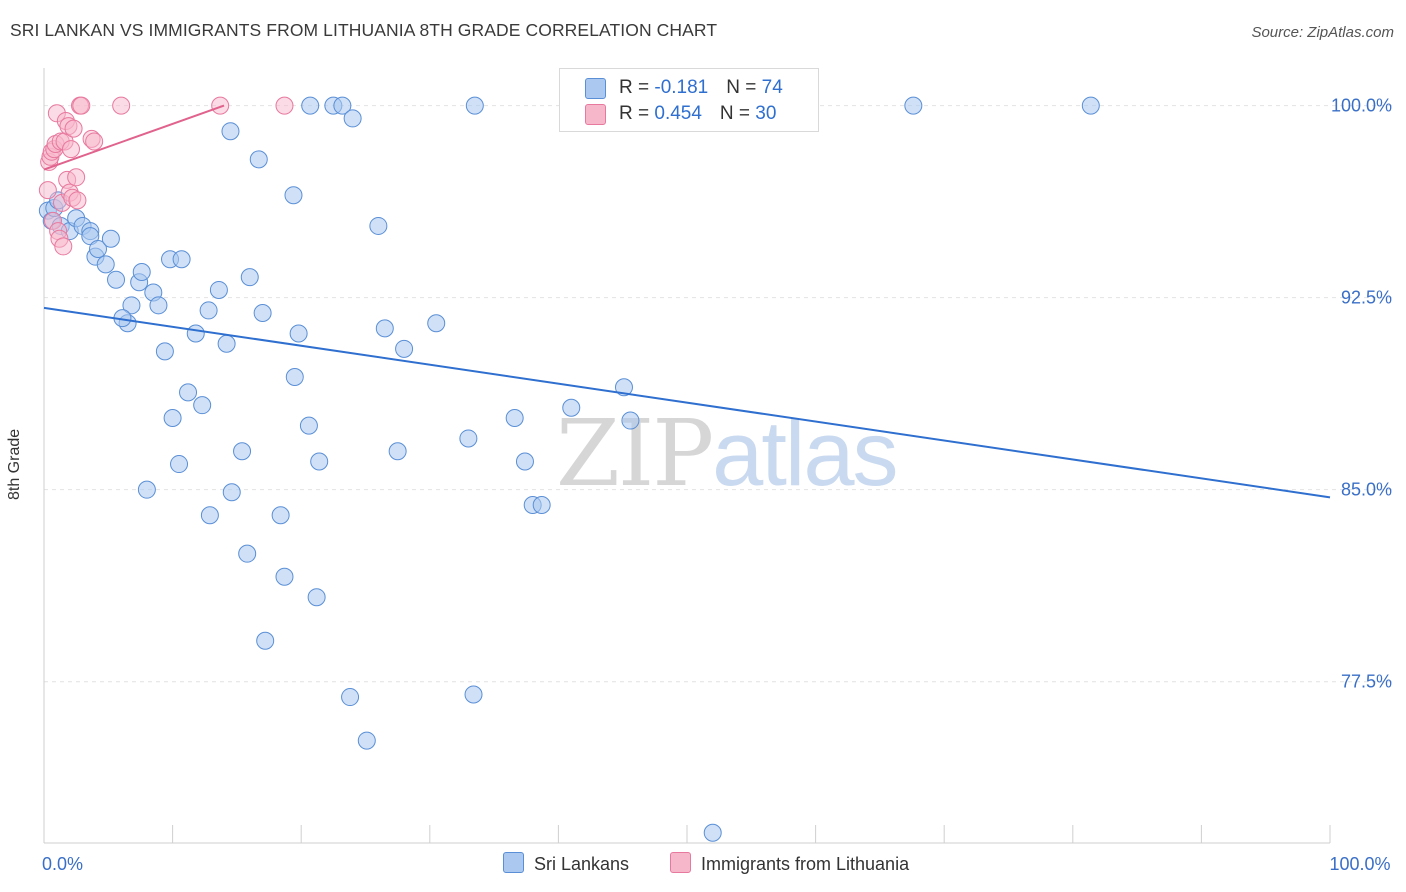  I want to click on n-value: 30, so click(766, 113).